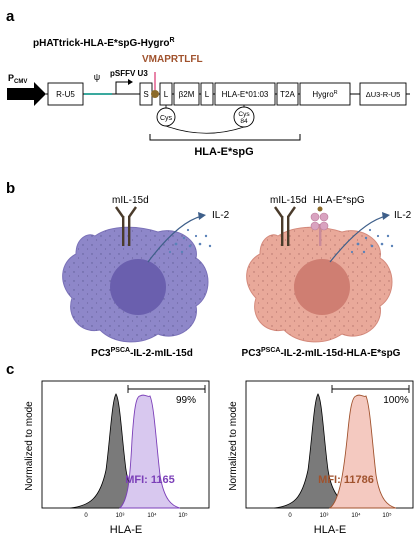 This screenshot has height=550, width=419. What do you see at coordinates (166, 94) in the screenshot?
I see `box-l1-label: L` at bounding box center [166, 94].